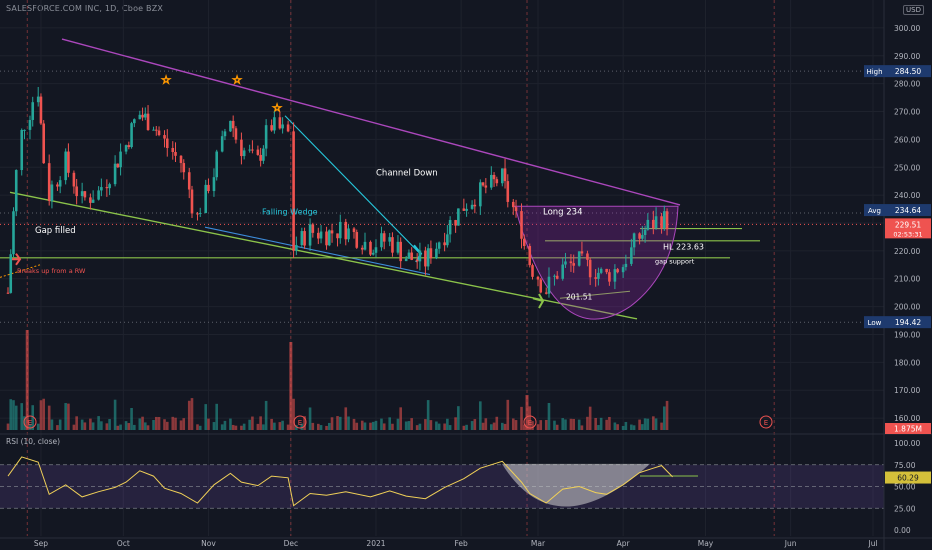 This screenshot has width=932, height=550. Describe the element at coordinates (375, 543) in the screenshot. I see `time-tick: 2021` at that location.